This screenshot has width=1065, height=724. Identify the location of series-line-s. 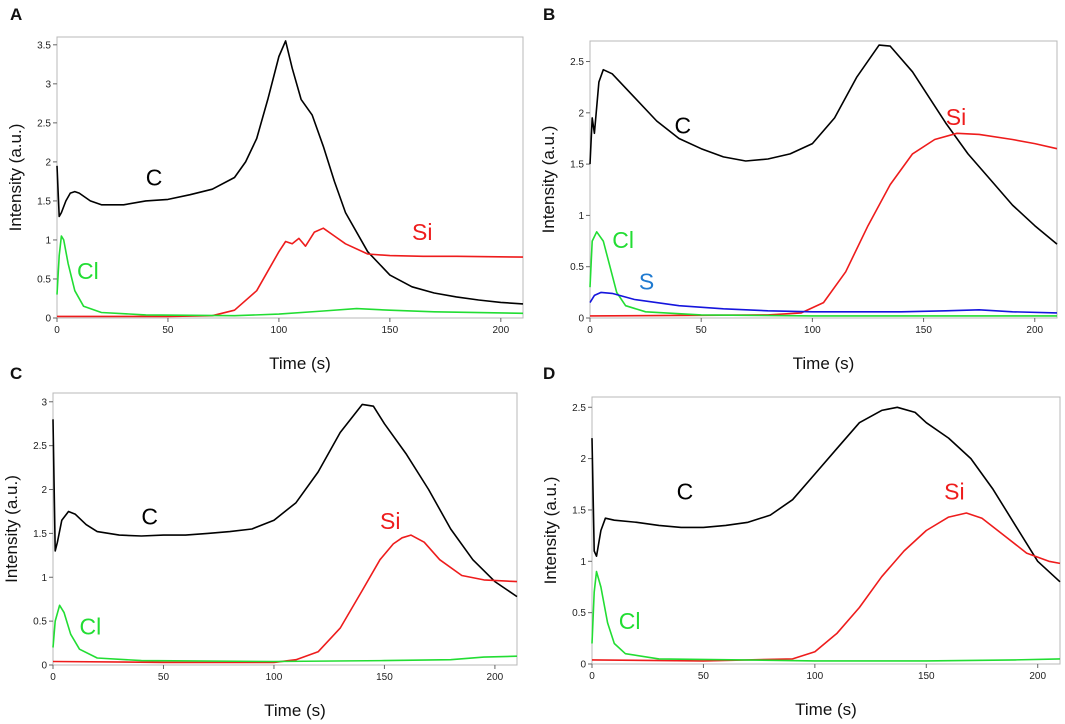
(823, 302).